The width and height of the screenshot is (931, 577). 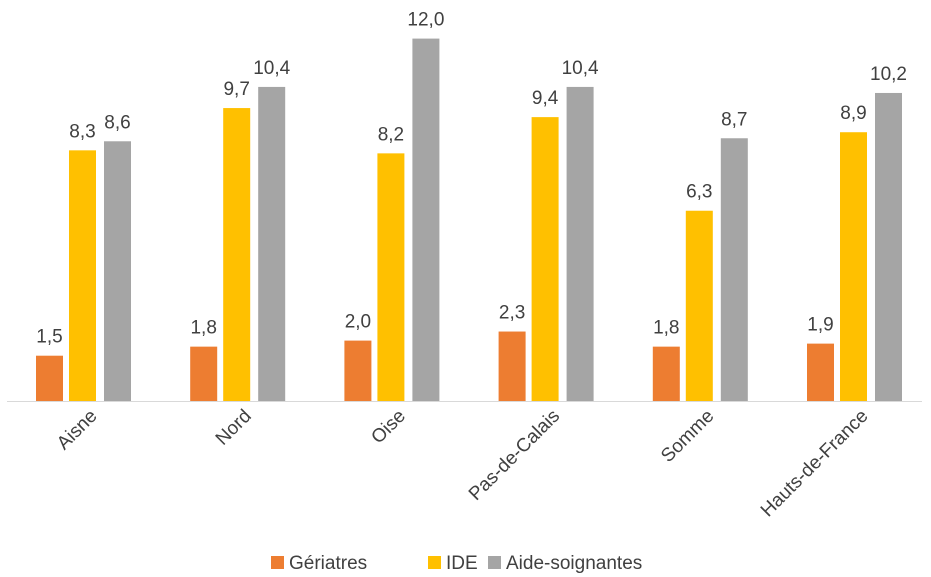 What do you see at coordinates (815, 464) in the screenshot?
I see `x-tick-label: Hauts-de-France` at bounding box center [815, 464].